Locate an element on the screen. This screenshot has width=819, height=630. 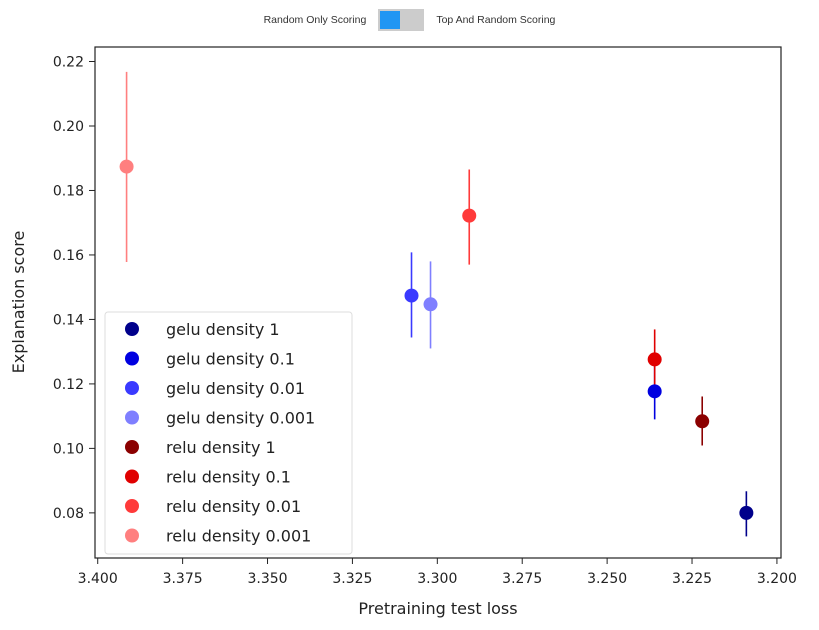
toggle-knob is located at coordinates (390, 20).